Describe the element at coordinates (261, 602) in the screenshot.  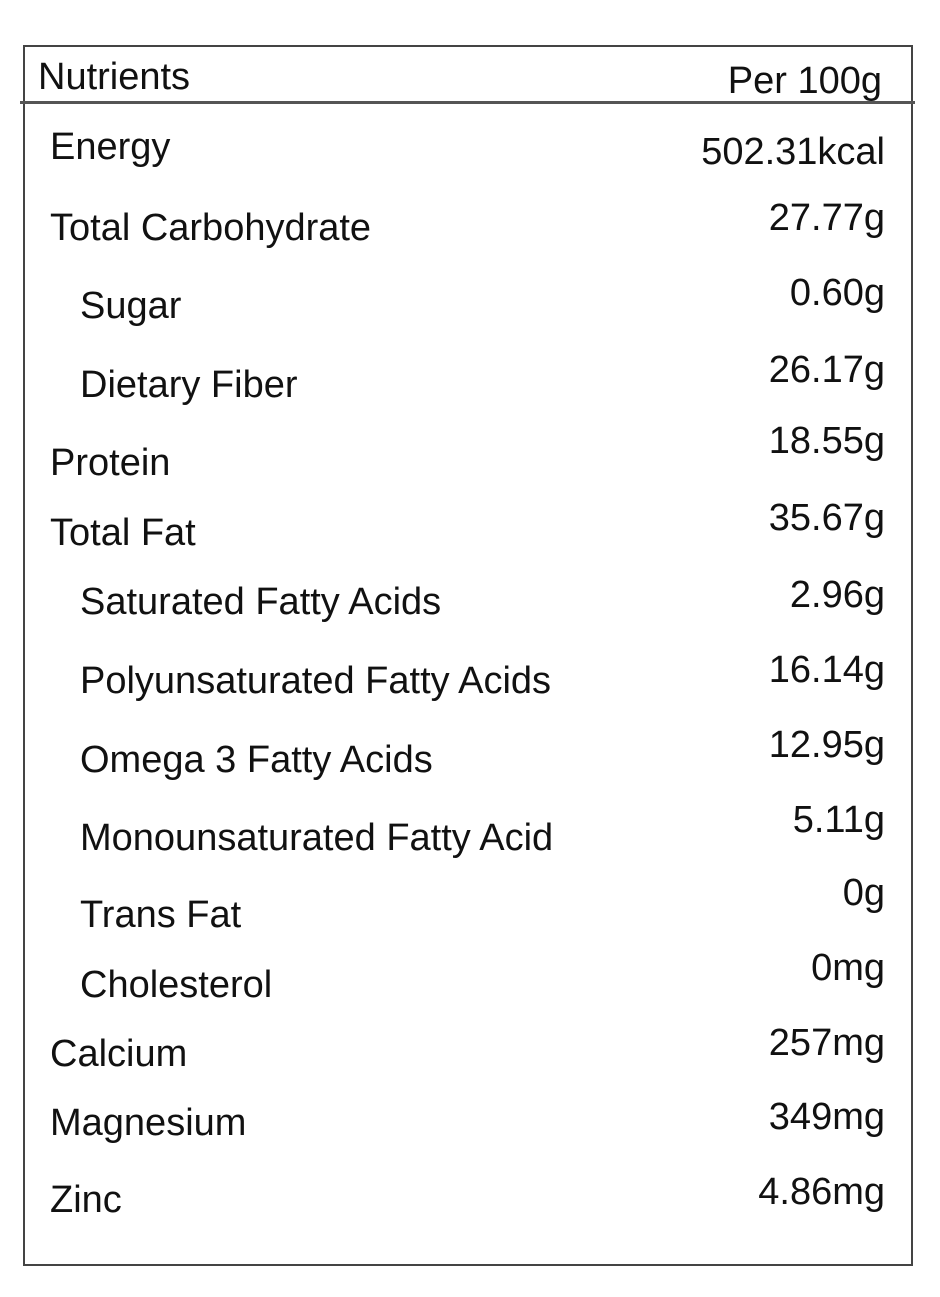
I see `row-label: Saturated Fatty Acids` at that location.